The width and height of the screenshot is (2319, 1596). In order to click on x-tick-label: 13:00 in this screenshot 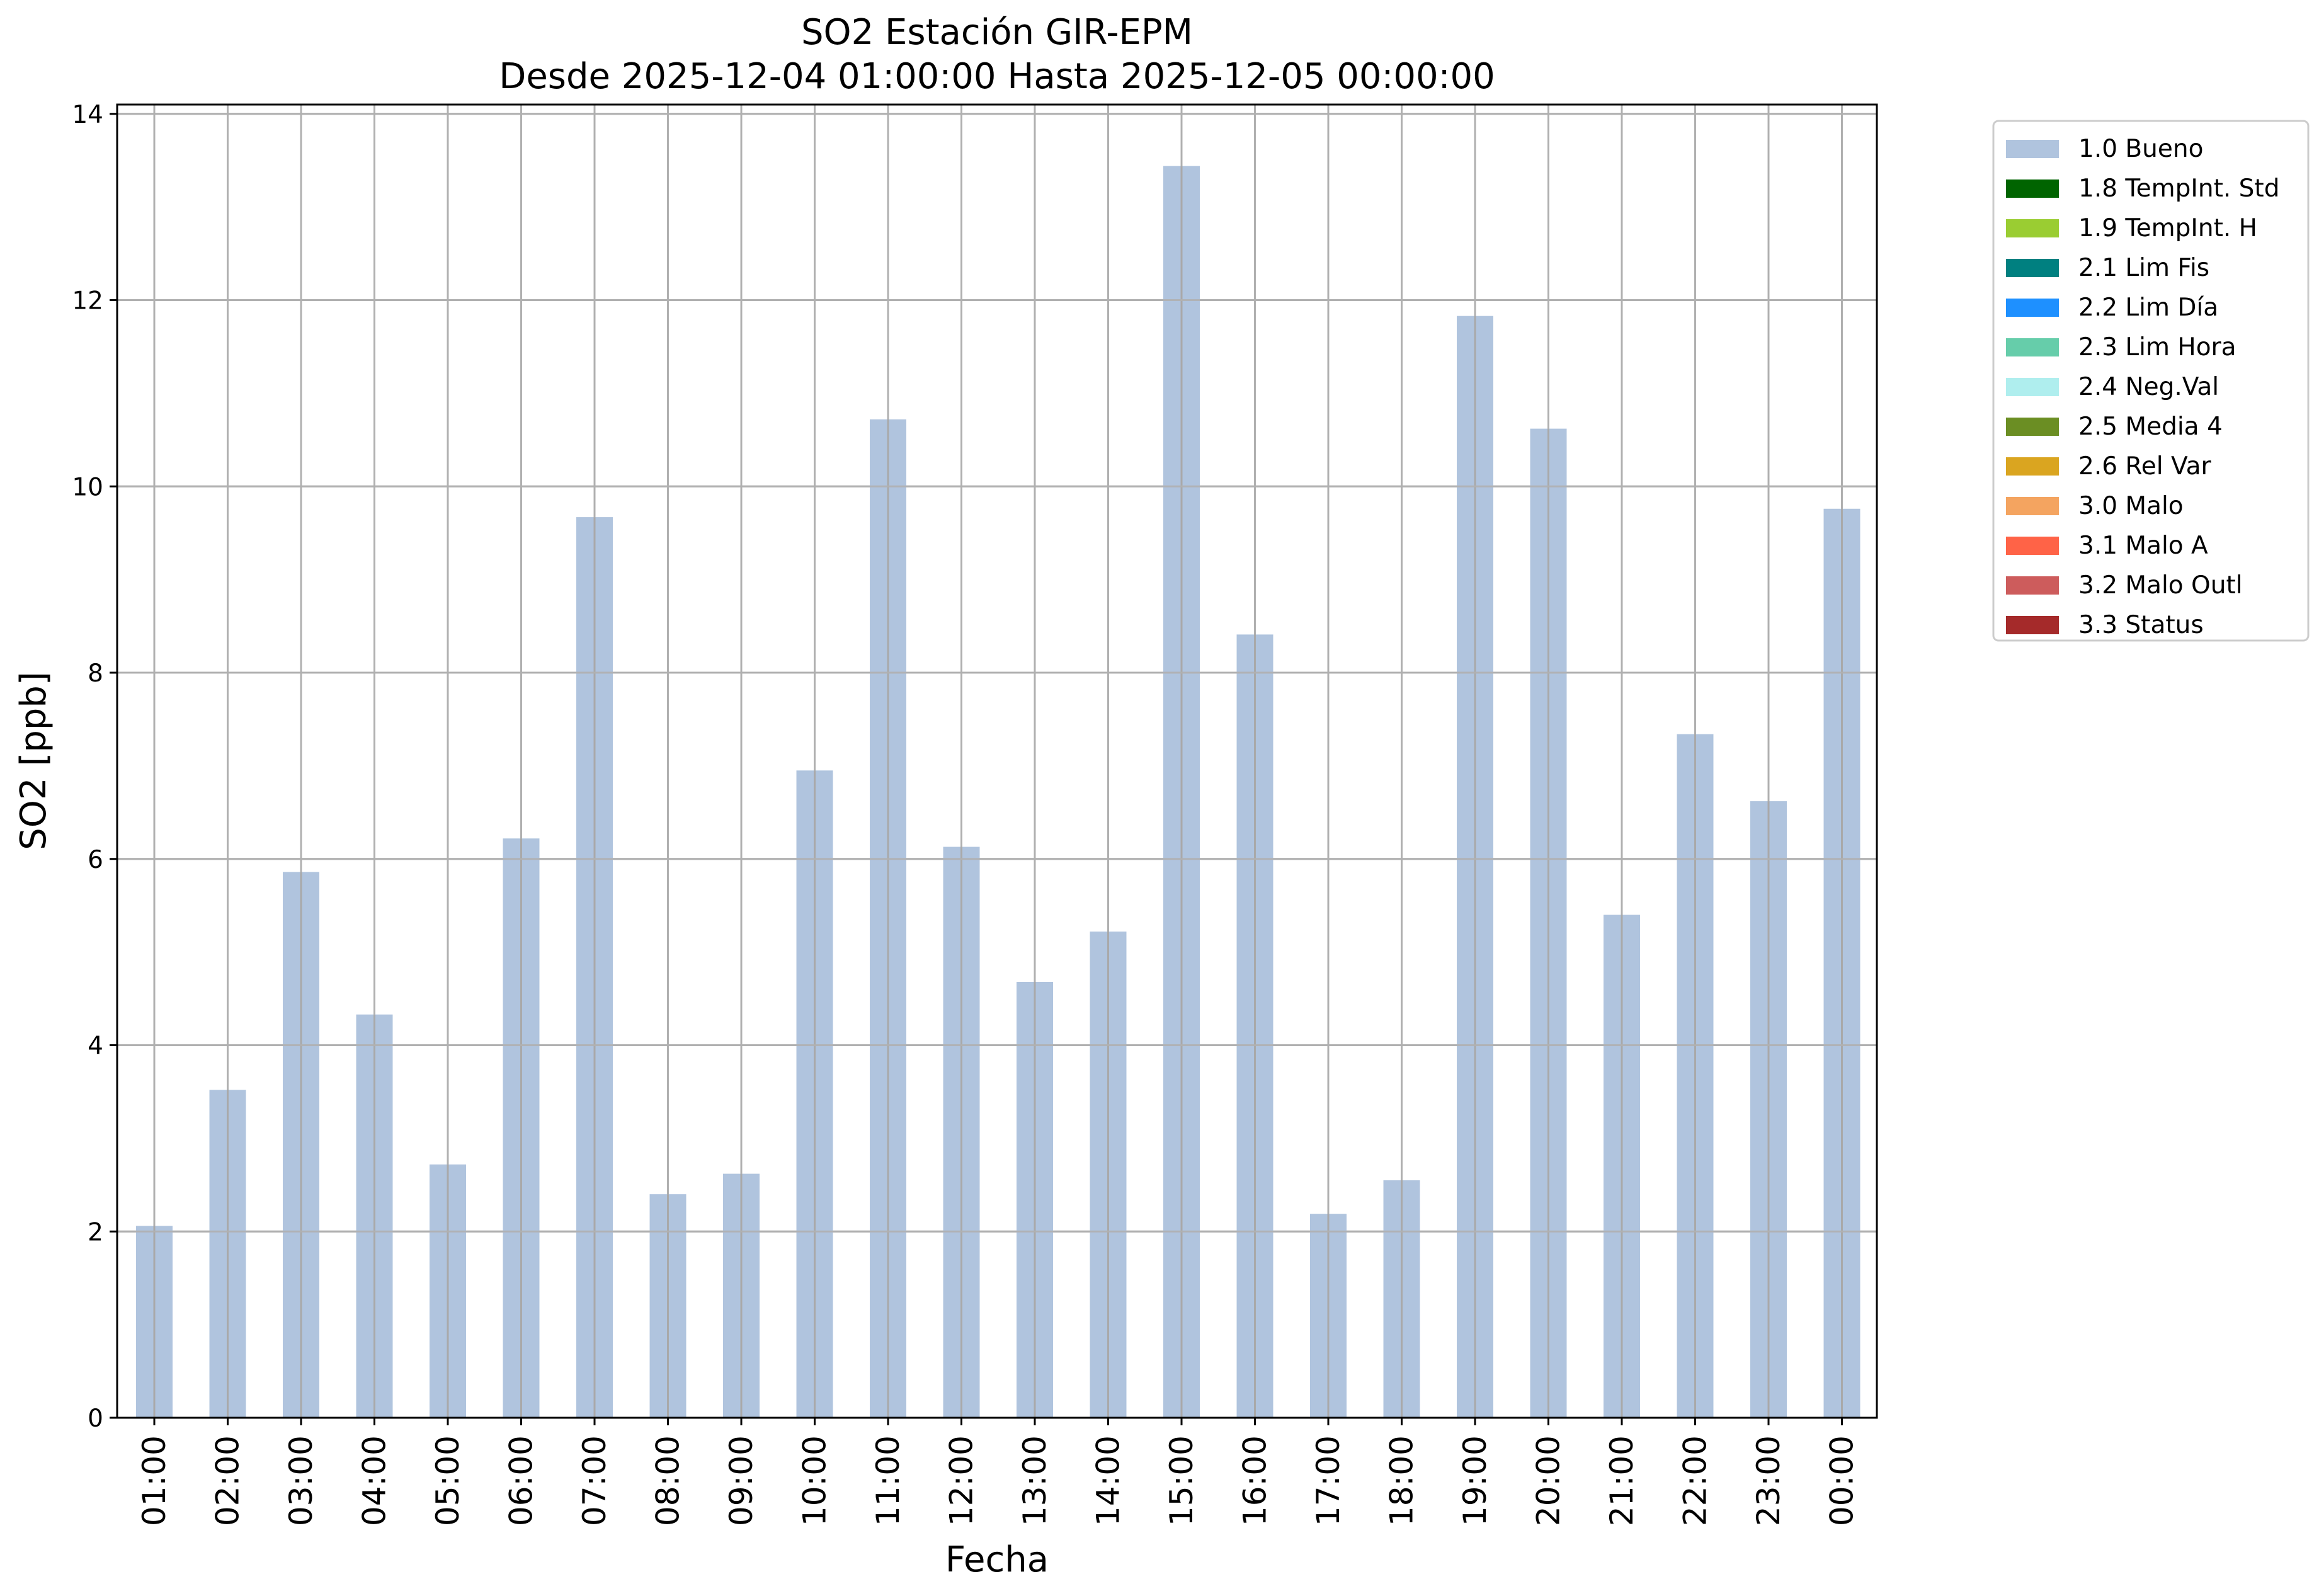, I will do `click(1035, 1480)`.